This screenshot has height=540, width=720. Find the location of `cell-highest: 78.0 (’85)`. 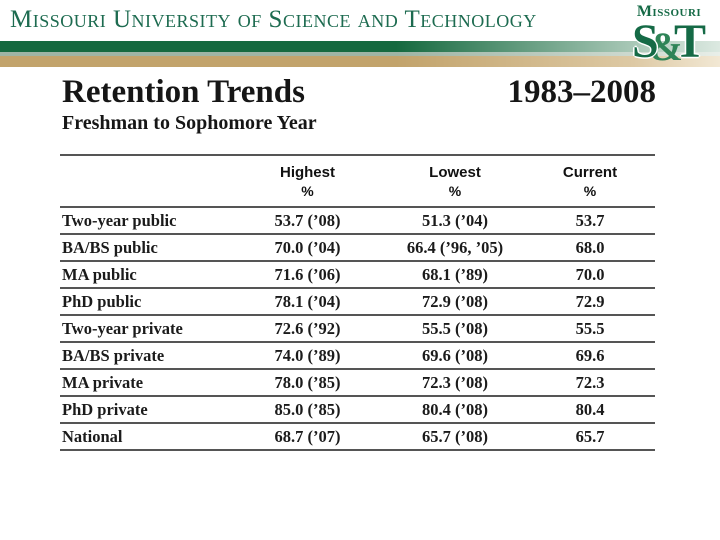

cell-highest: 78.0 (’85) is located at coordinates (307, 382).